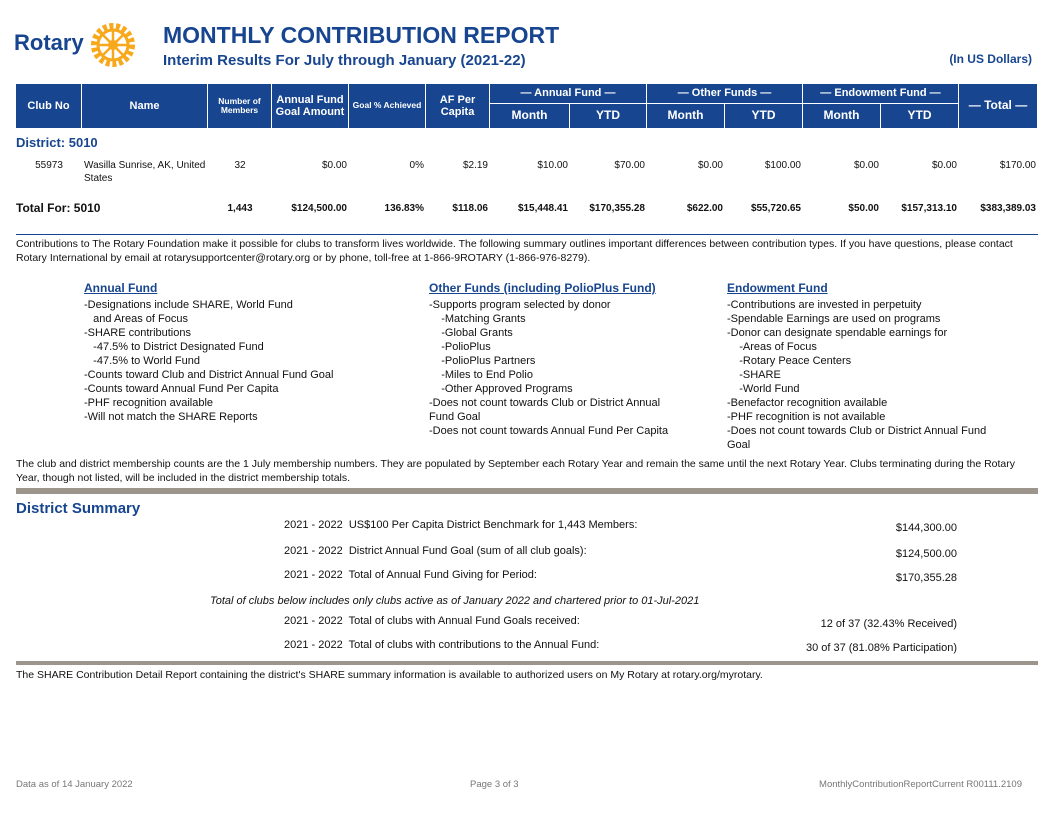  I want to click on fund-title: Annual Fund, so click(121, 288).